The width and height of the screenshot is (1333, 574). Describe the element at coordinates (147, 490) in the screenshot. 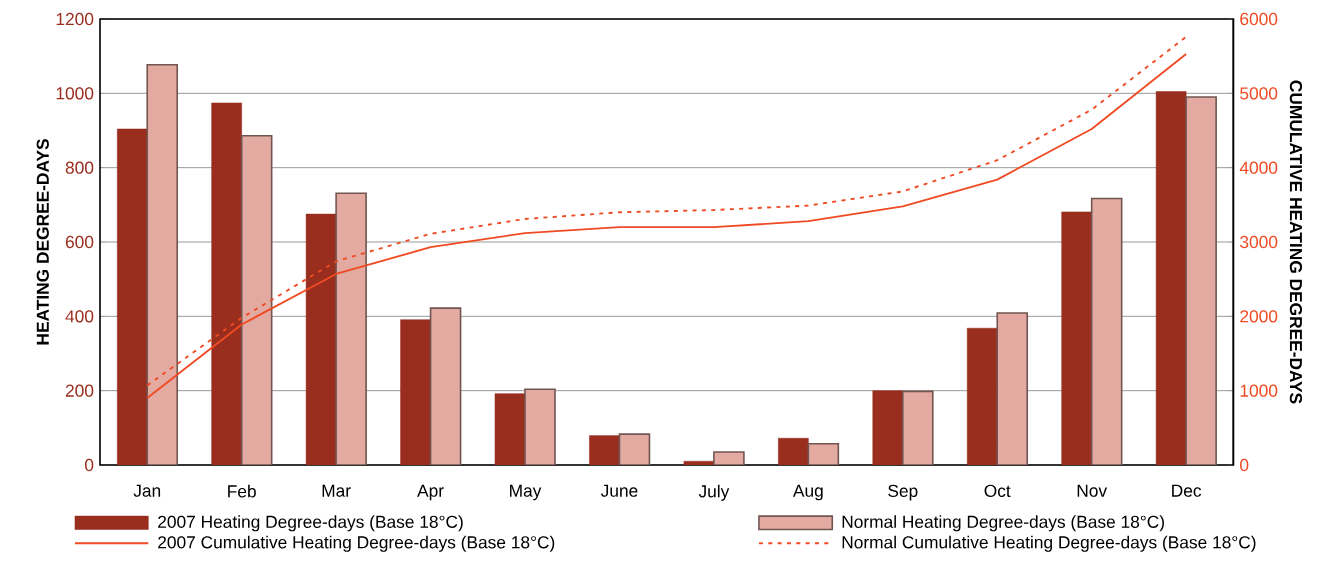

I see `x-tick-label: Jan` at that location.